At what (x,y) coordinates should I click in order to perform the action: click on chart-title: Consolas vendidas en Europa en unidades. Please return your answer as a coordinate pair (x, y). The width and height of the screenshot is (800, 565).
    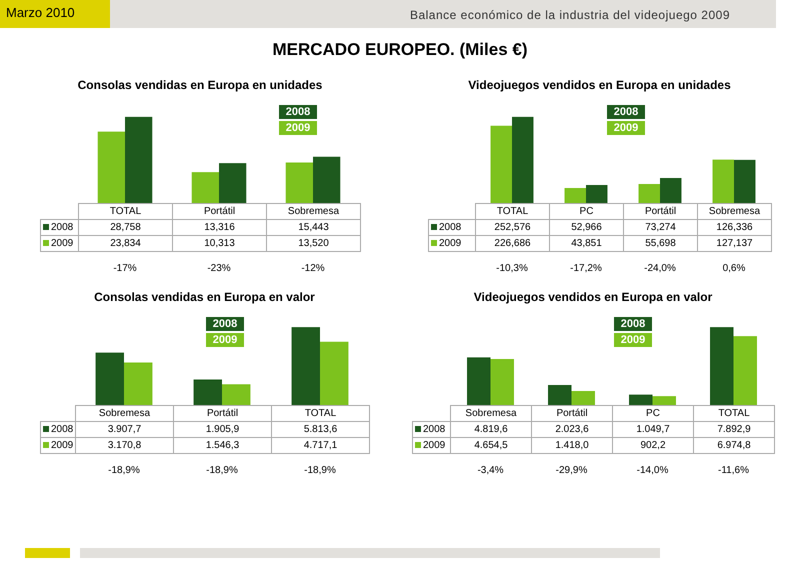
    Looking at the image, I should click on (200, 85).